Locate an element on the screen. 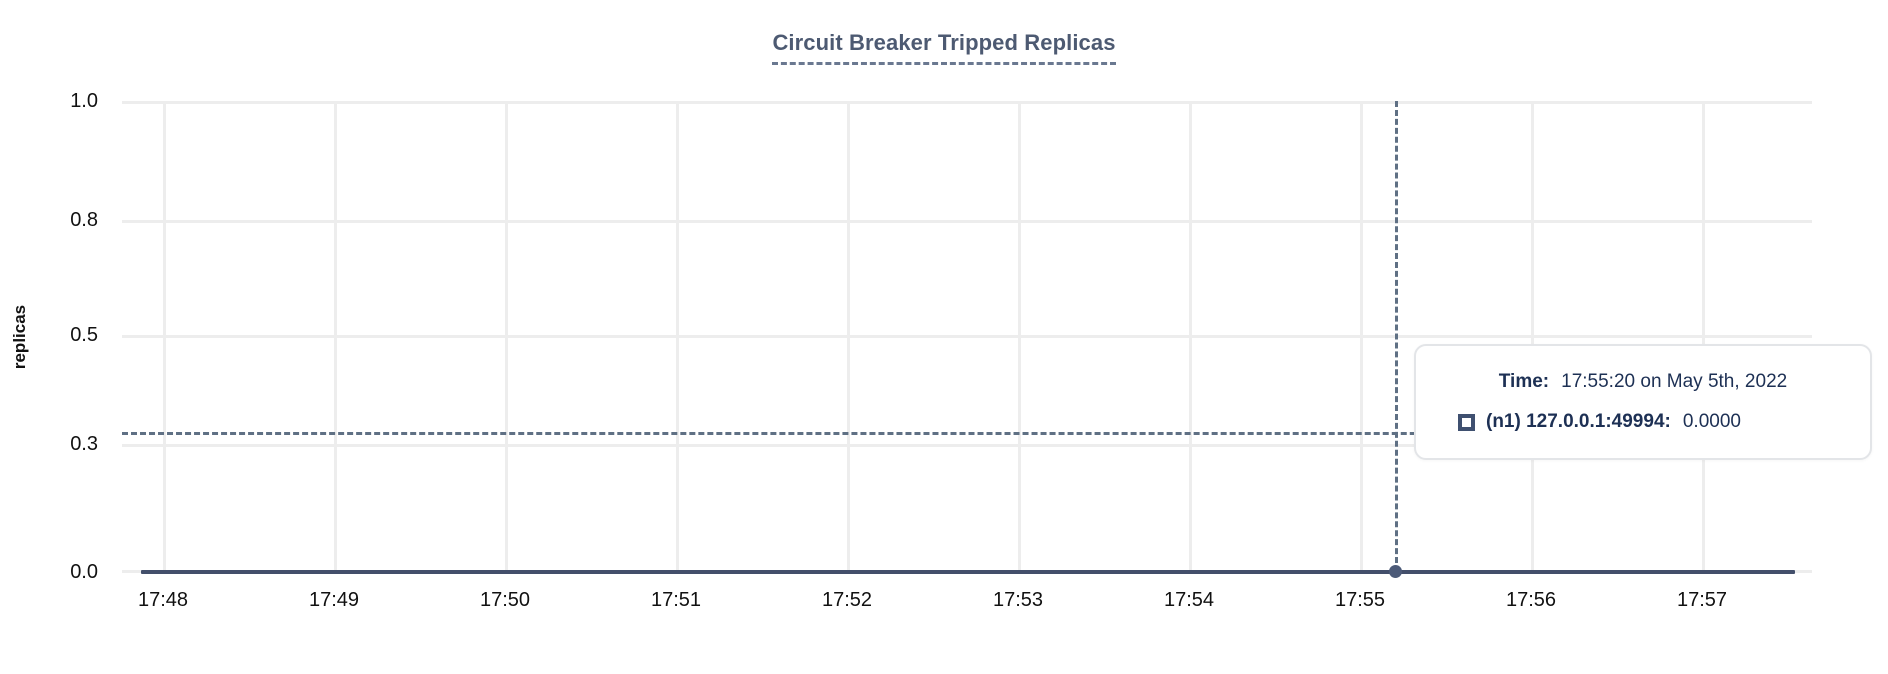  x-tick-label-8: 17:55 is located at coordinates (1360, 600).